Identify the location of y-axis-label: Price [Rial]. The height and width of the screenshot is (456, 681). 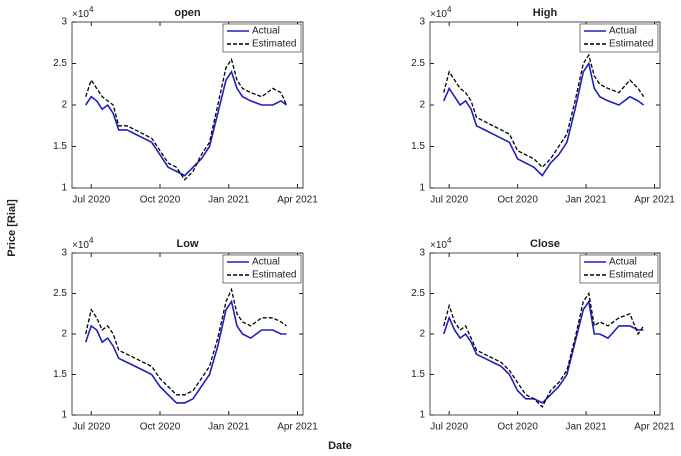
(12, 228).